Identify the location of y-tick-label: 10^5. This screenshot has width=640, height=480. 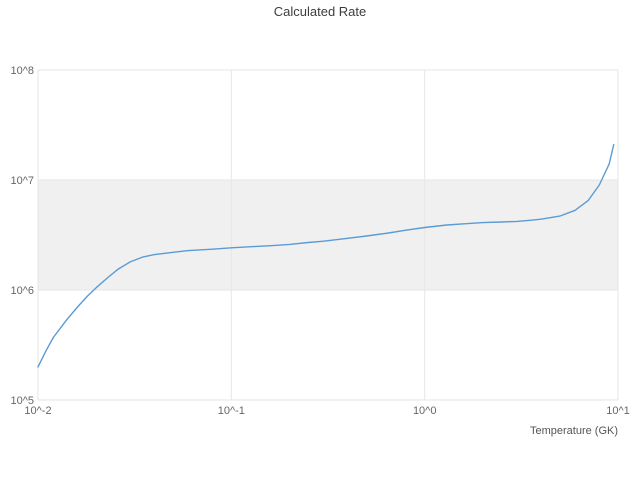
(22, 401).